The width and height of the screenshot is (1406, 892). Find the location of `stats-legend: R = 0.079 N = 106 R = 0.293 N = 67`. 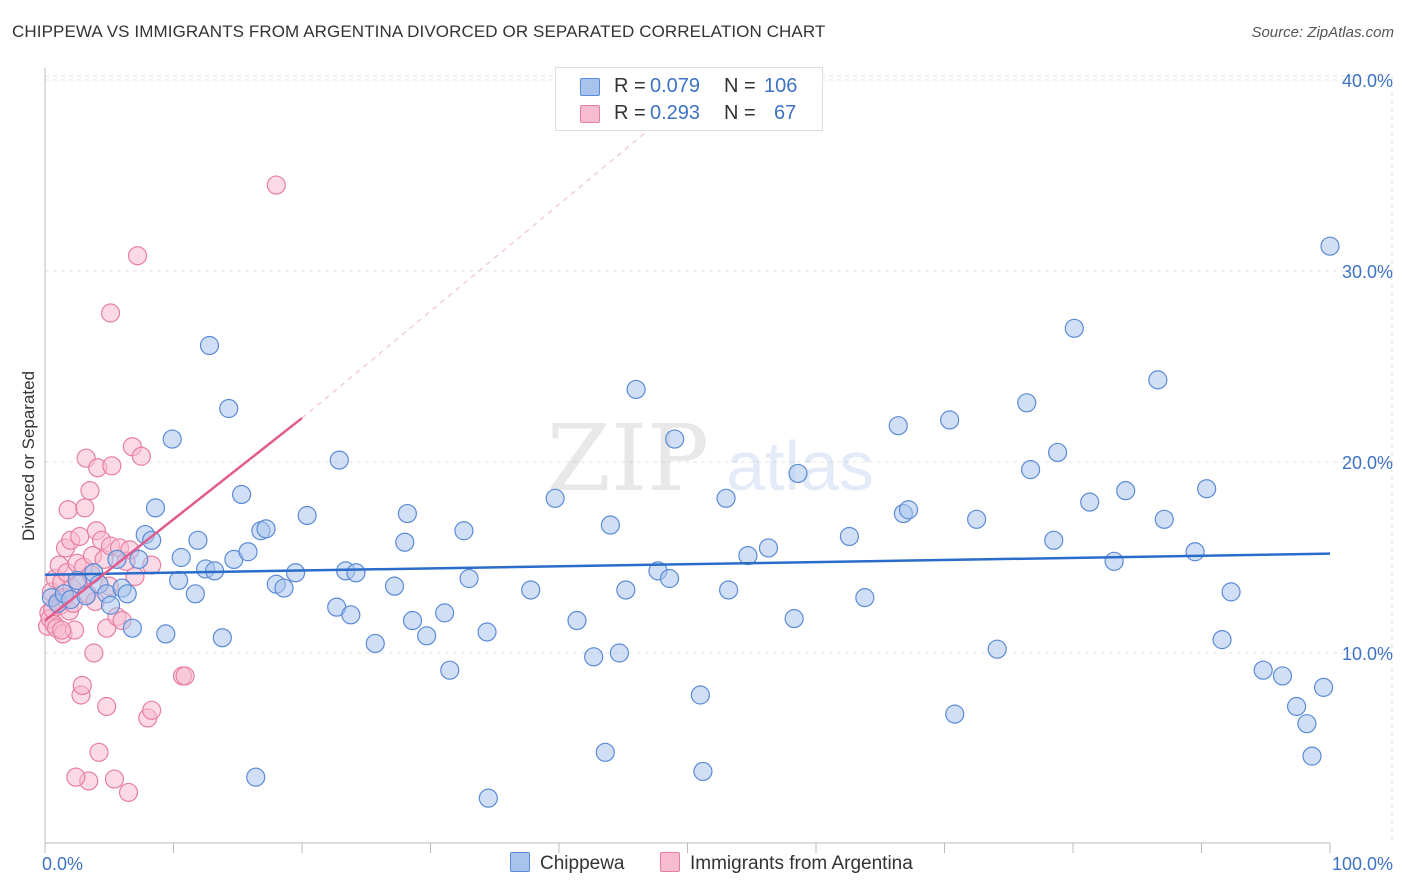

stats-legend: R = 0.079 N = 106 R = 0.293 N = 67 is located at coordinates (689, 99).